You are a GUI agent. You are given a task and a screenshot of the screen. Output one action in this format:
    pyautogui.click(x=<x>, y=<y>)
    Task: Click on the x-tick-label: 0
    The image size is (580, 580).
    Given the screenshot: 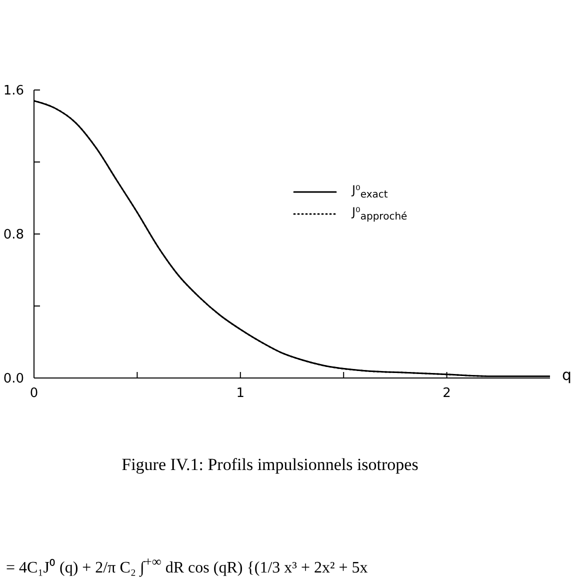 What is the action you would take?
    pyautogui.click(x=34, y=394)
    